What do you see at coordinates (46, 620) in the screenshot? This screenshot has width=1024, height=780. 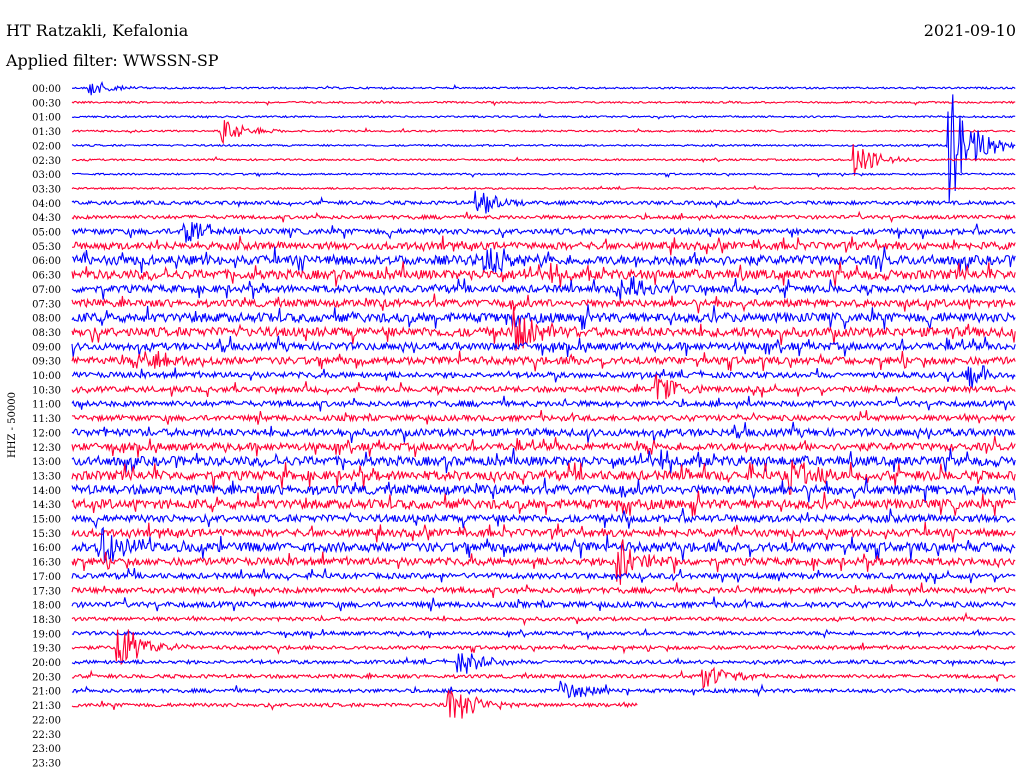 I see `row-label: 18:30` at bounding box center [46, 620].